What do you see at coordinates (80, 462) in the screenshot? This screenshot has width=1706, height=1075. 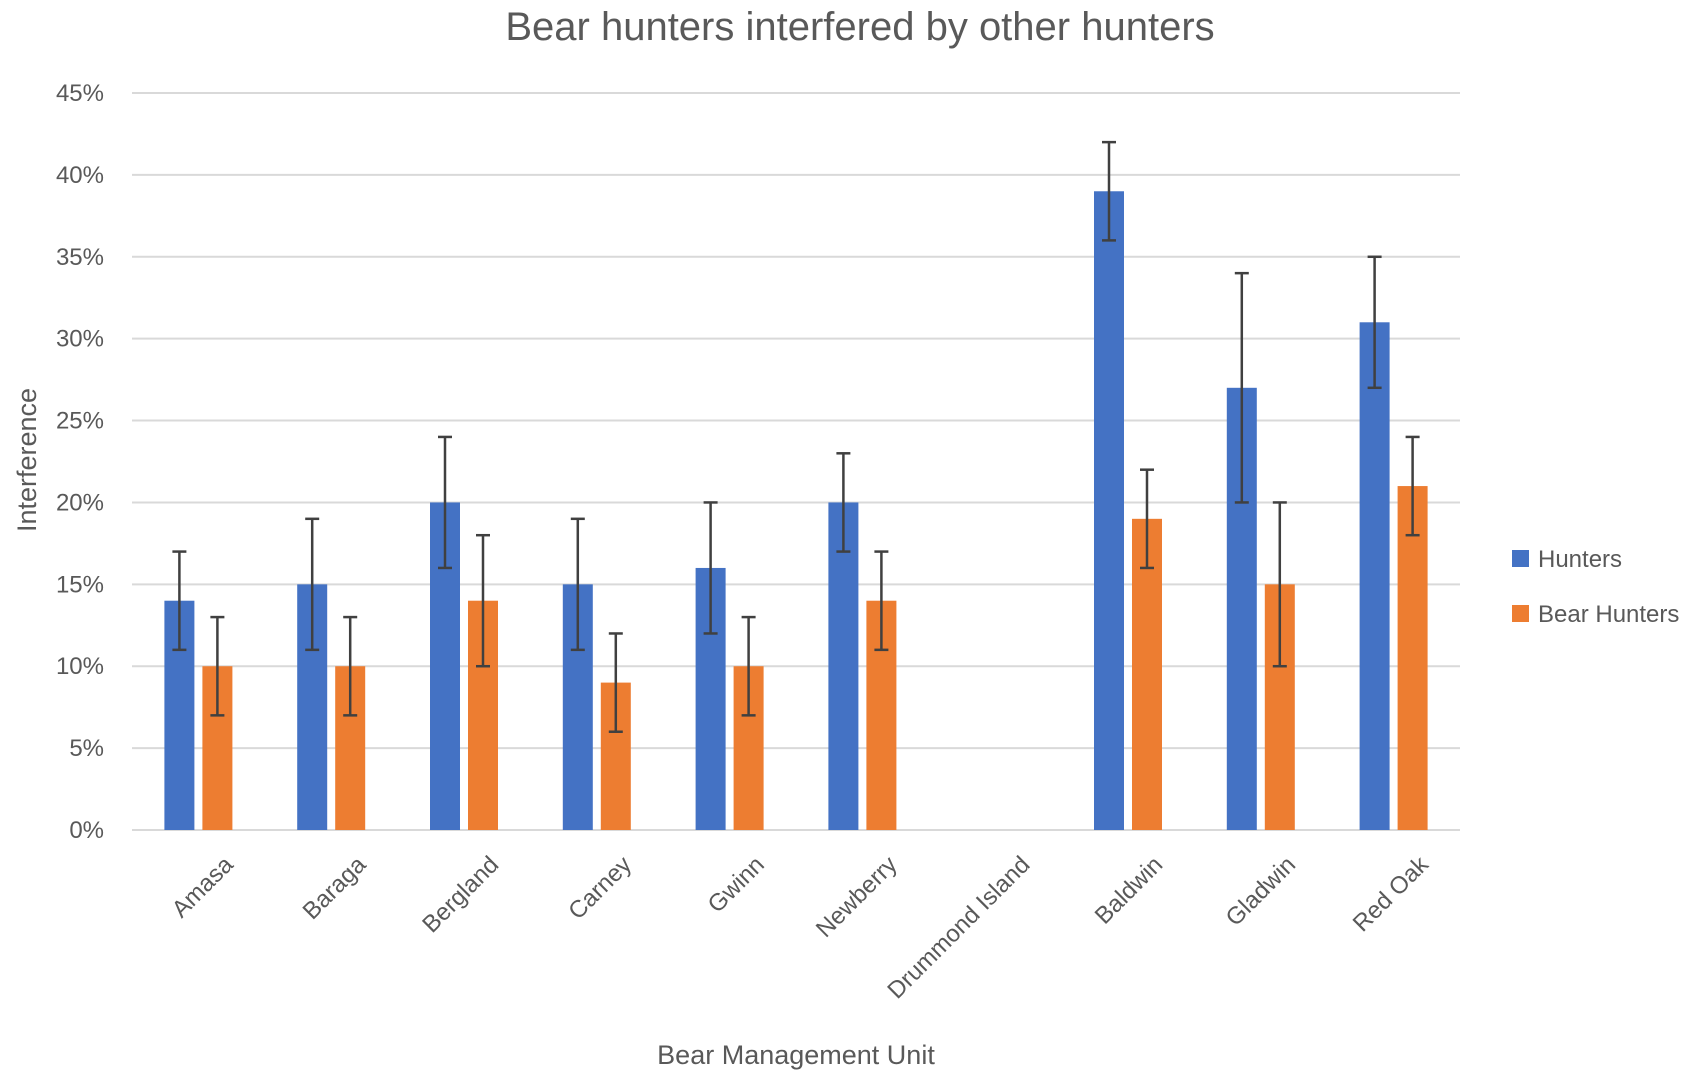 I see `y-axis-ticks: 0% 5% 10% 15% 20% 25% 30% 35% 40% 45%` at bounding box center [80, 462].